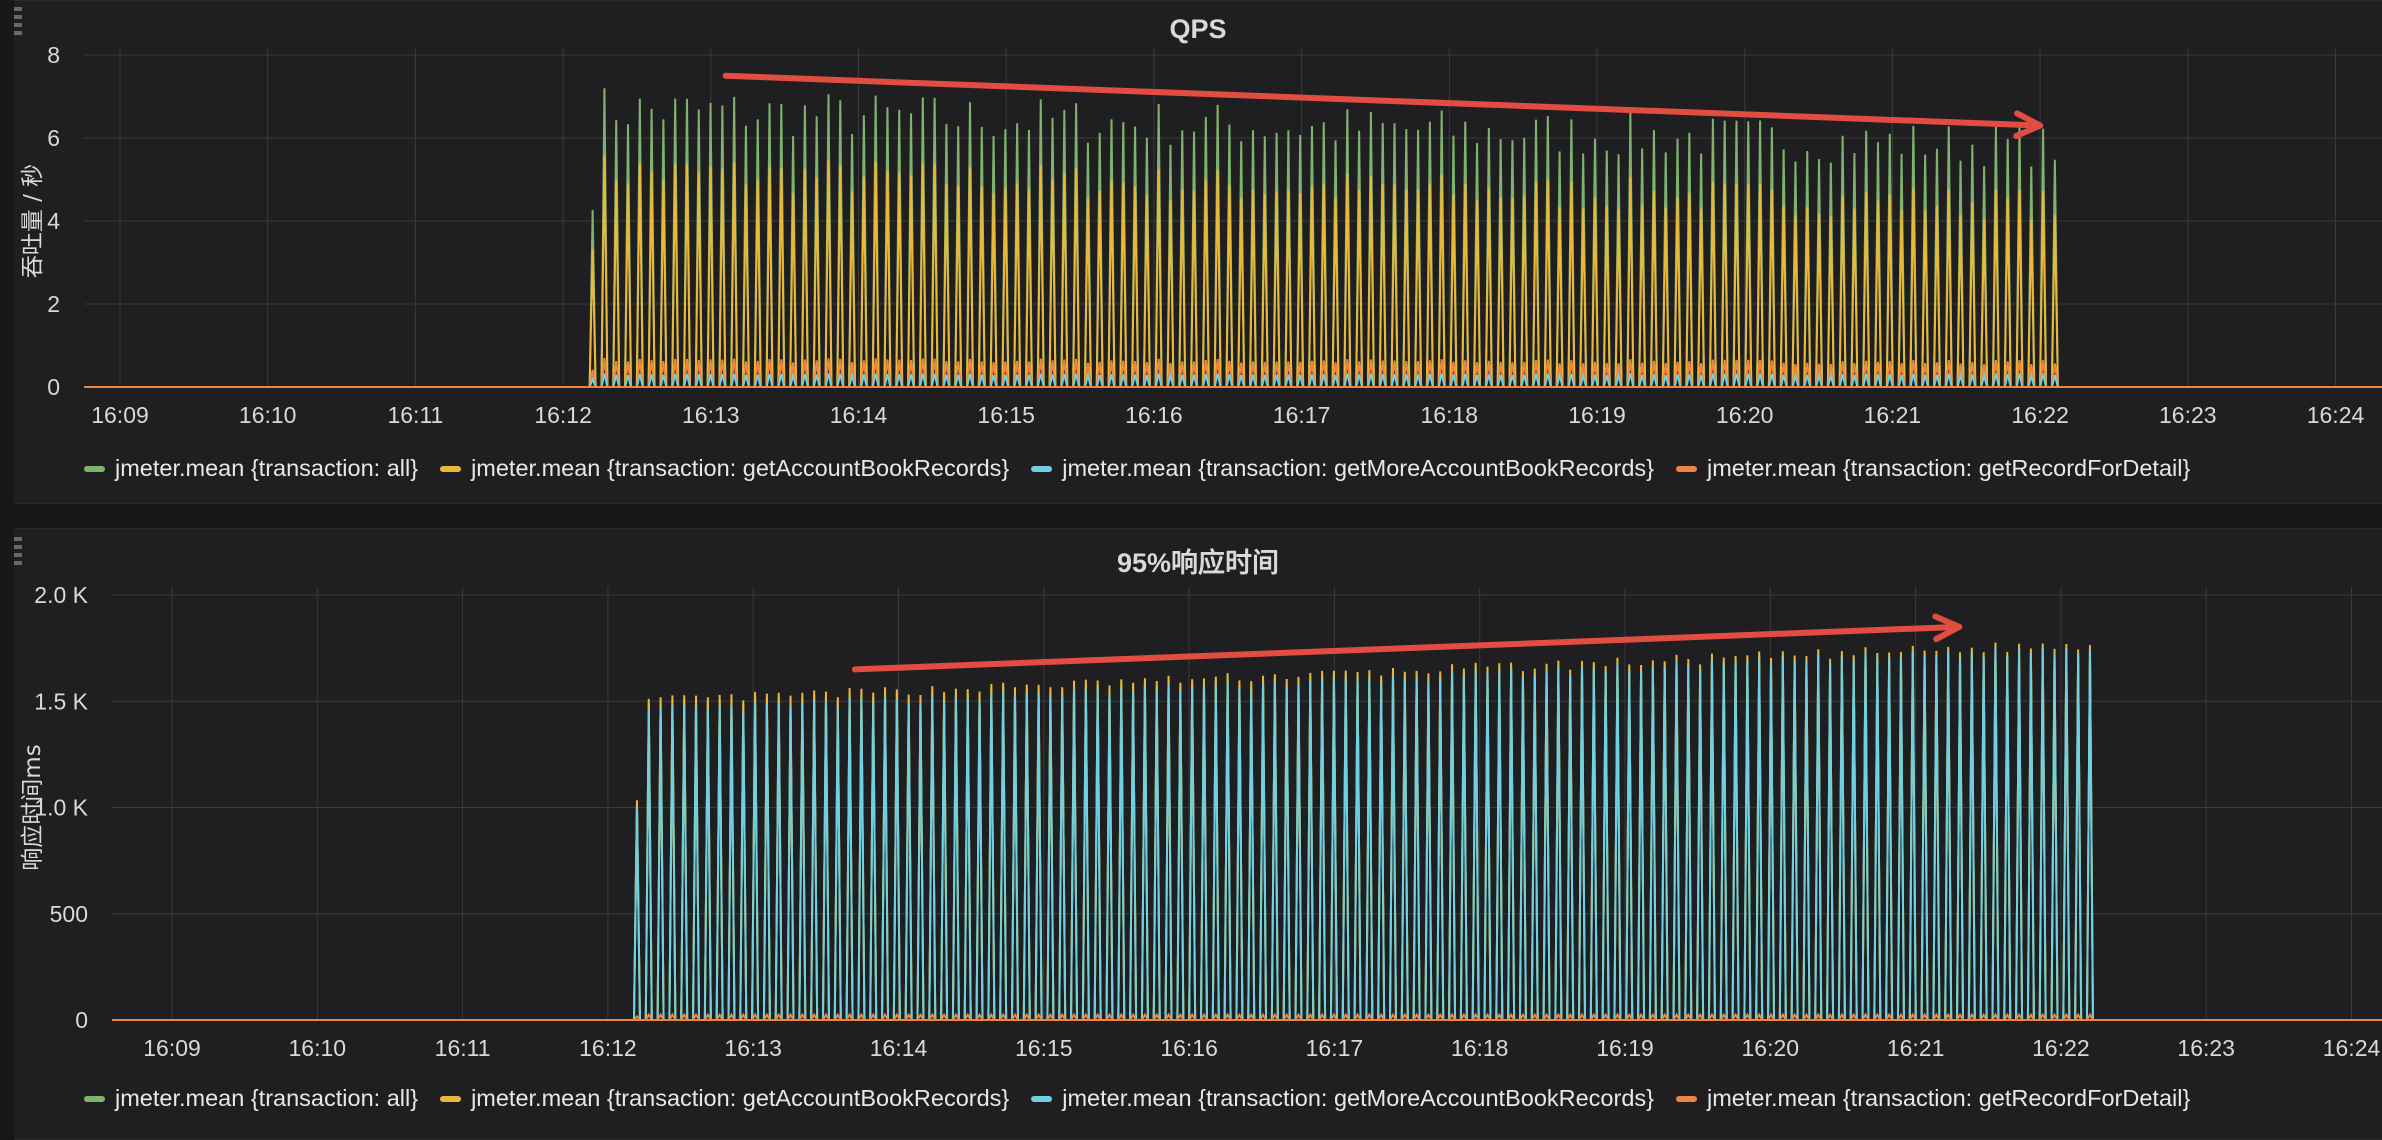 Image resolution: width=2382 pixels, height=1140 pixels. Describe the element at coordinates (53, 221) in the screenshot. I see `y-tick-label: 4` at that location.